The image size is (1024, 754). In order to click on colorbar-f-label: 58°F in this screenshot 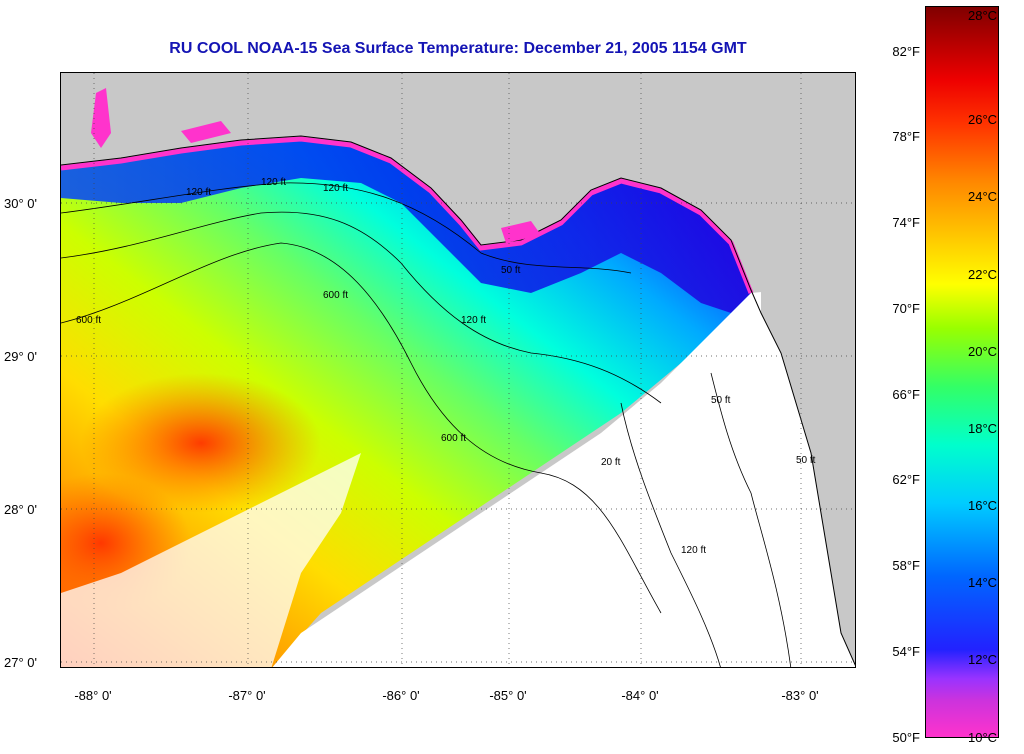, I will do `click(906, 565)`.